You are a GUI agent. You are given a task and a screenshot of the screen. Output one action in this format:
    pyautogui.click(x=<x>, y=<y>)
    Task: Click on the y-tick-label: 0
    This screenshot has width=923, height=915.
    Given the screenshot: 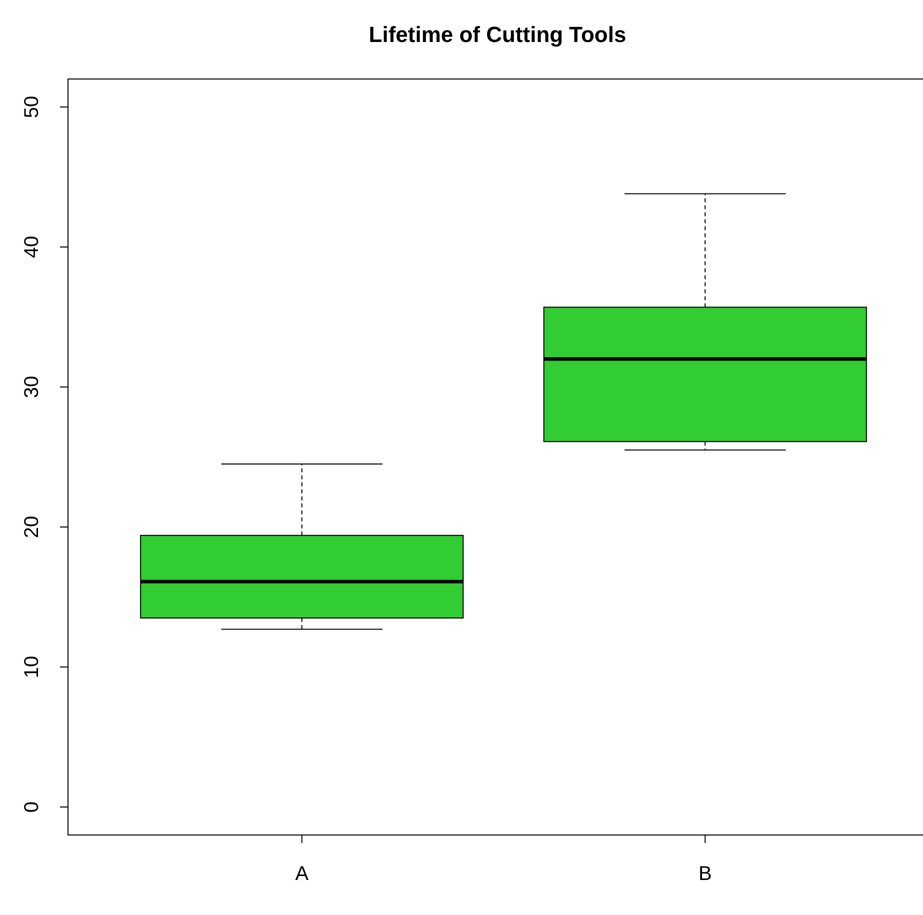 What is the action you would take?
    pyautogui.click(x=32, y=807)
    